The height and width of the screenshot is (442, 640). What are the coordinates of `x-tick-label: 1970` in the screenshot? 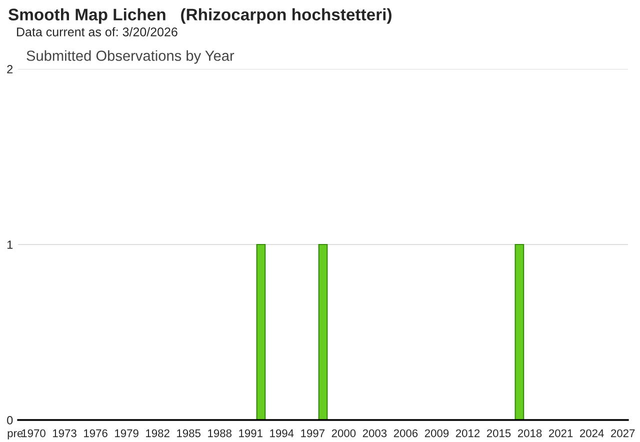 It's located at (34, 433).